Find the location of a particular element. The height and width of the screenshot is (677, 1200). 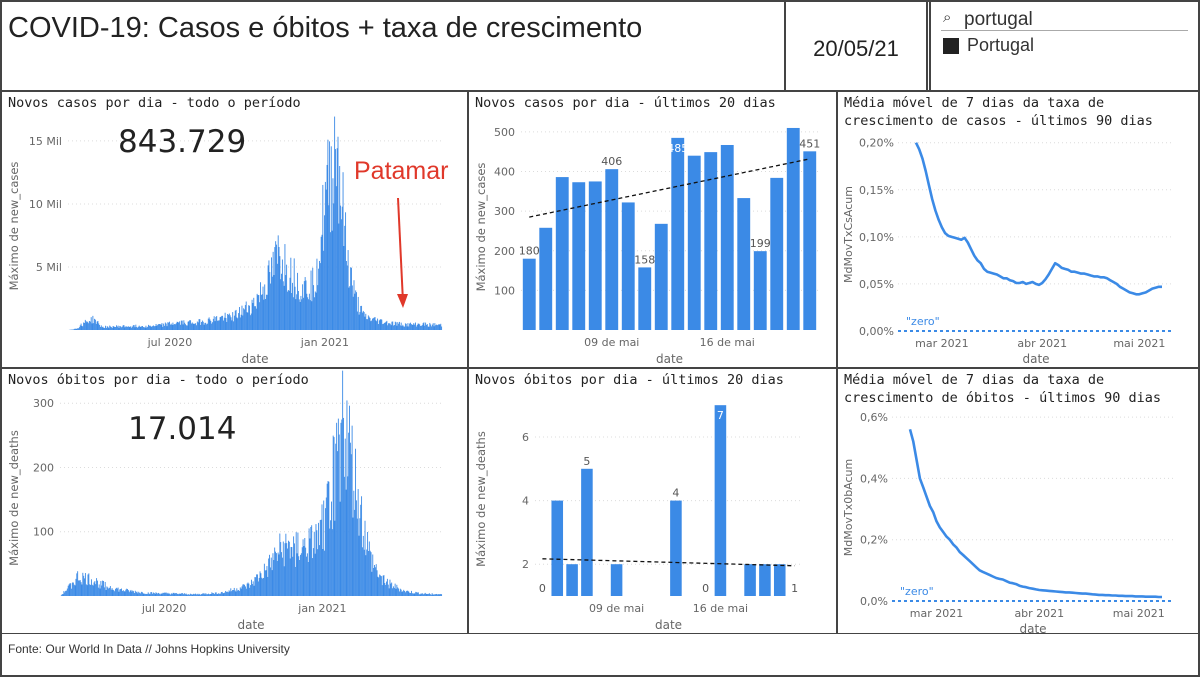

x-tick-label: mar 2021 is located at coordinates (936, 613).